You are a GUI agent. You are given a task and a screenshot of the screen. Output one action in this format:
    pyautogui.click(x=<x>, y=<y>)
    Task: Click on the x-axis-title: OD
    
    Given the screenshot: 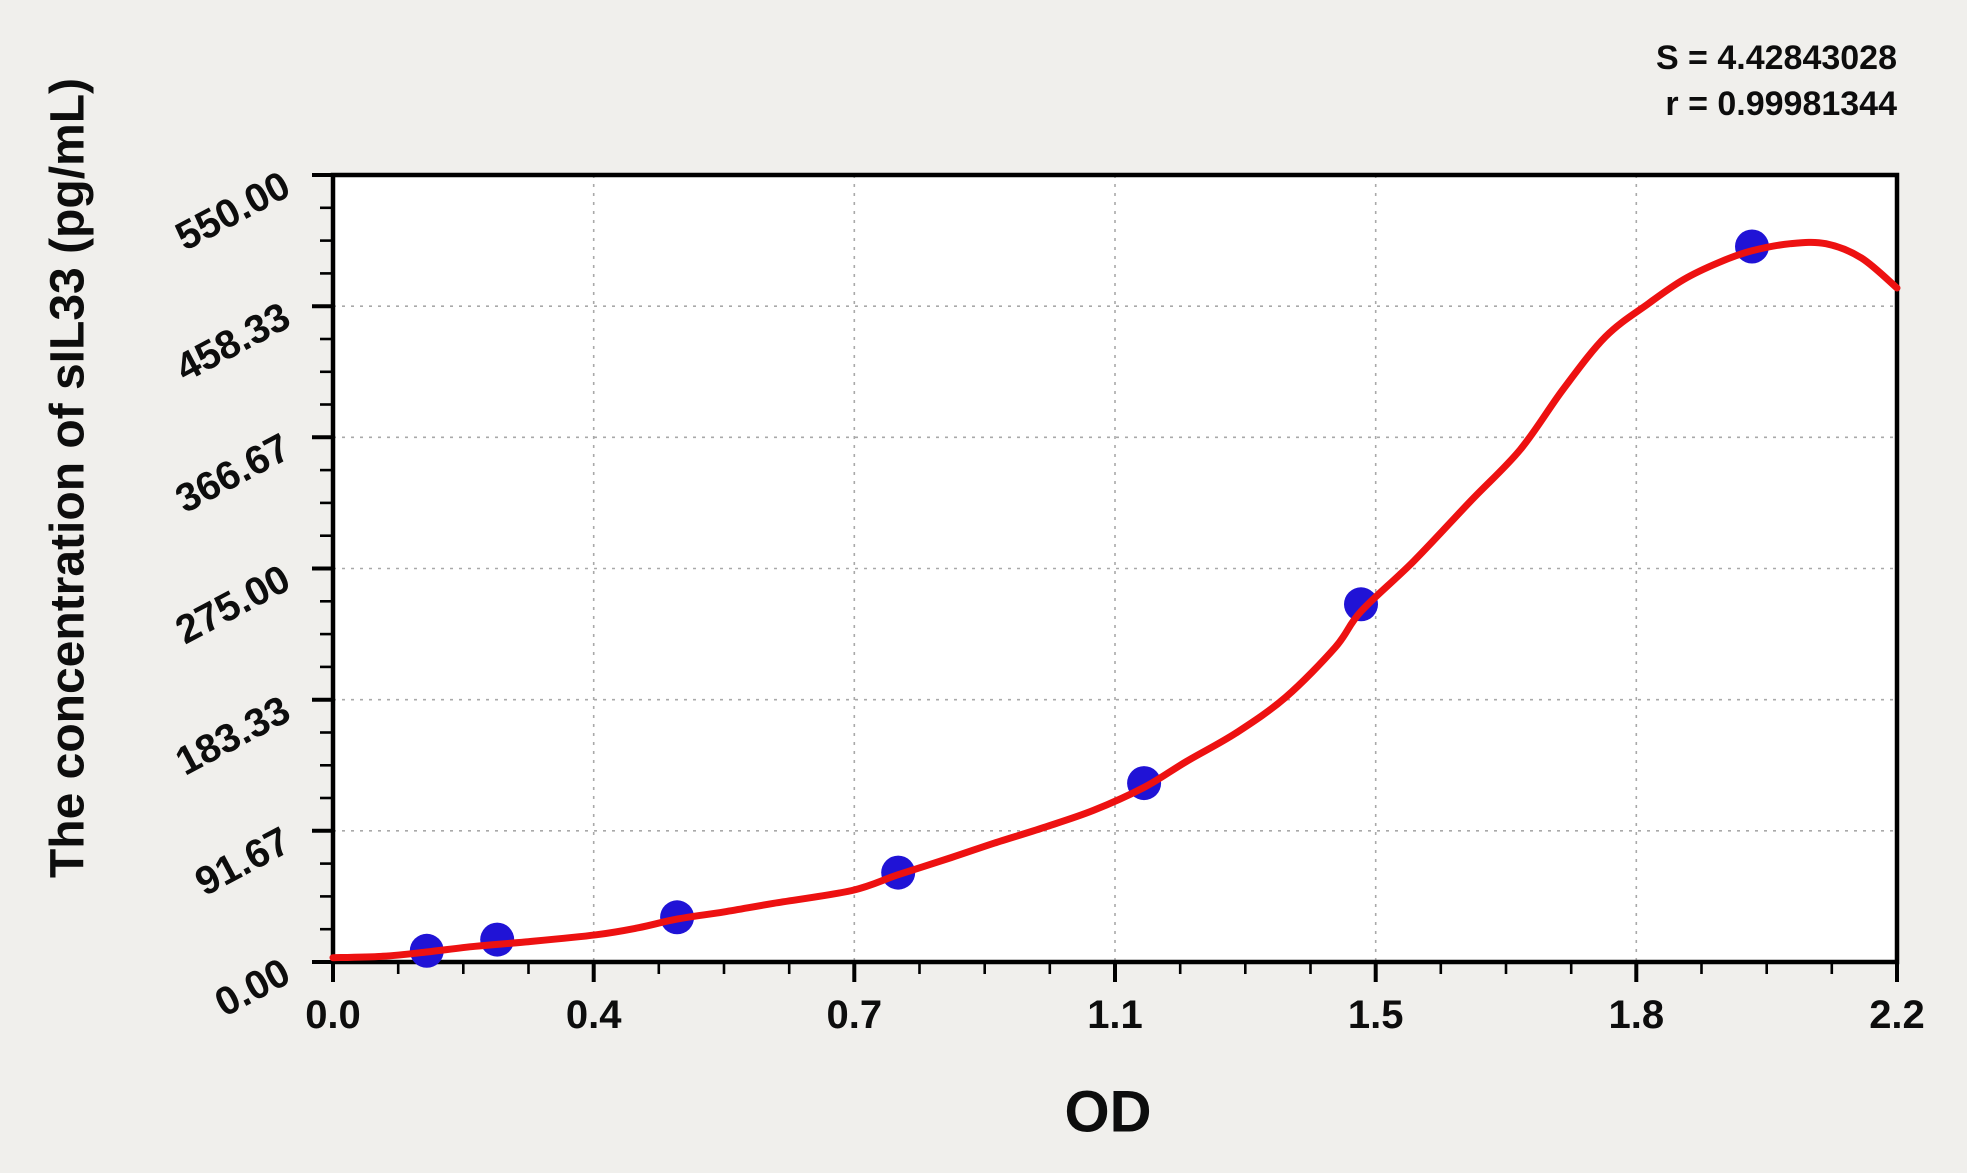 What is the action you would take?
    pyautogui.click(x=1108, y=1112)
    